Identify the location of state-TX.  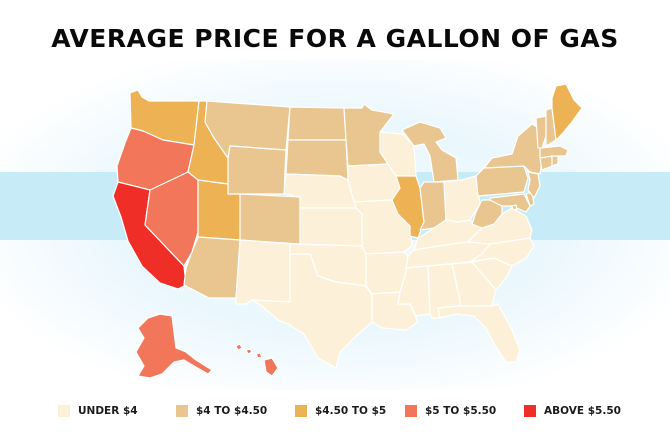
(312, 311).